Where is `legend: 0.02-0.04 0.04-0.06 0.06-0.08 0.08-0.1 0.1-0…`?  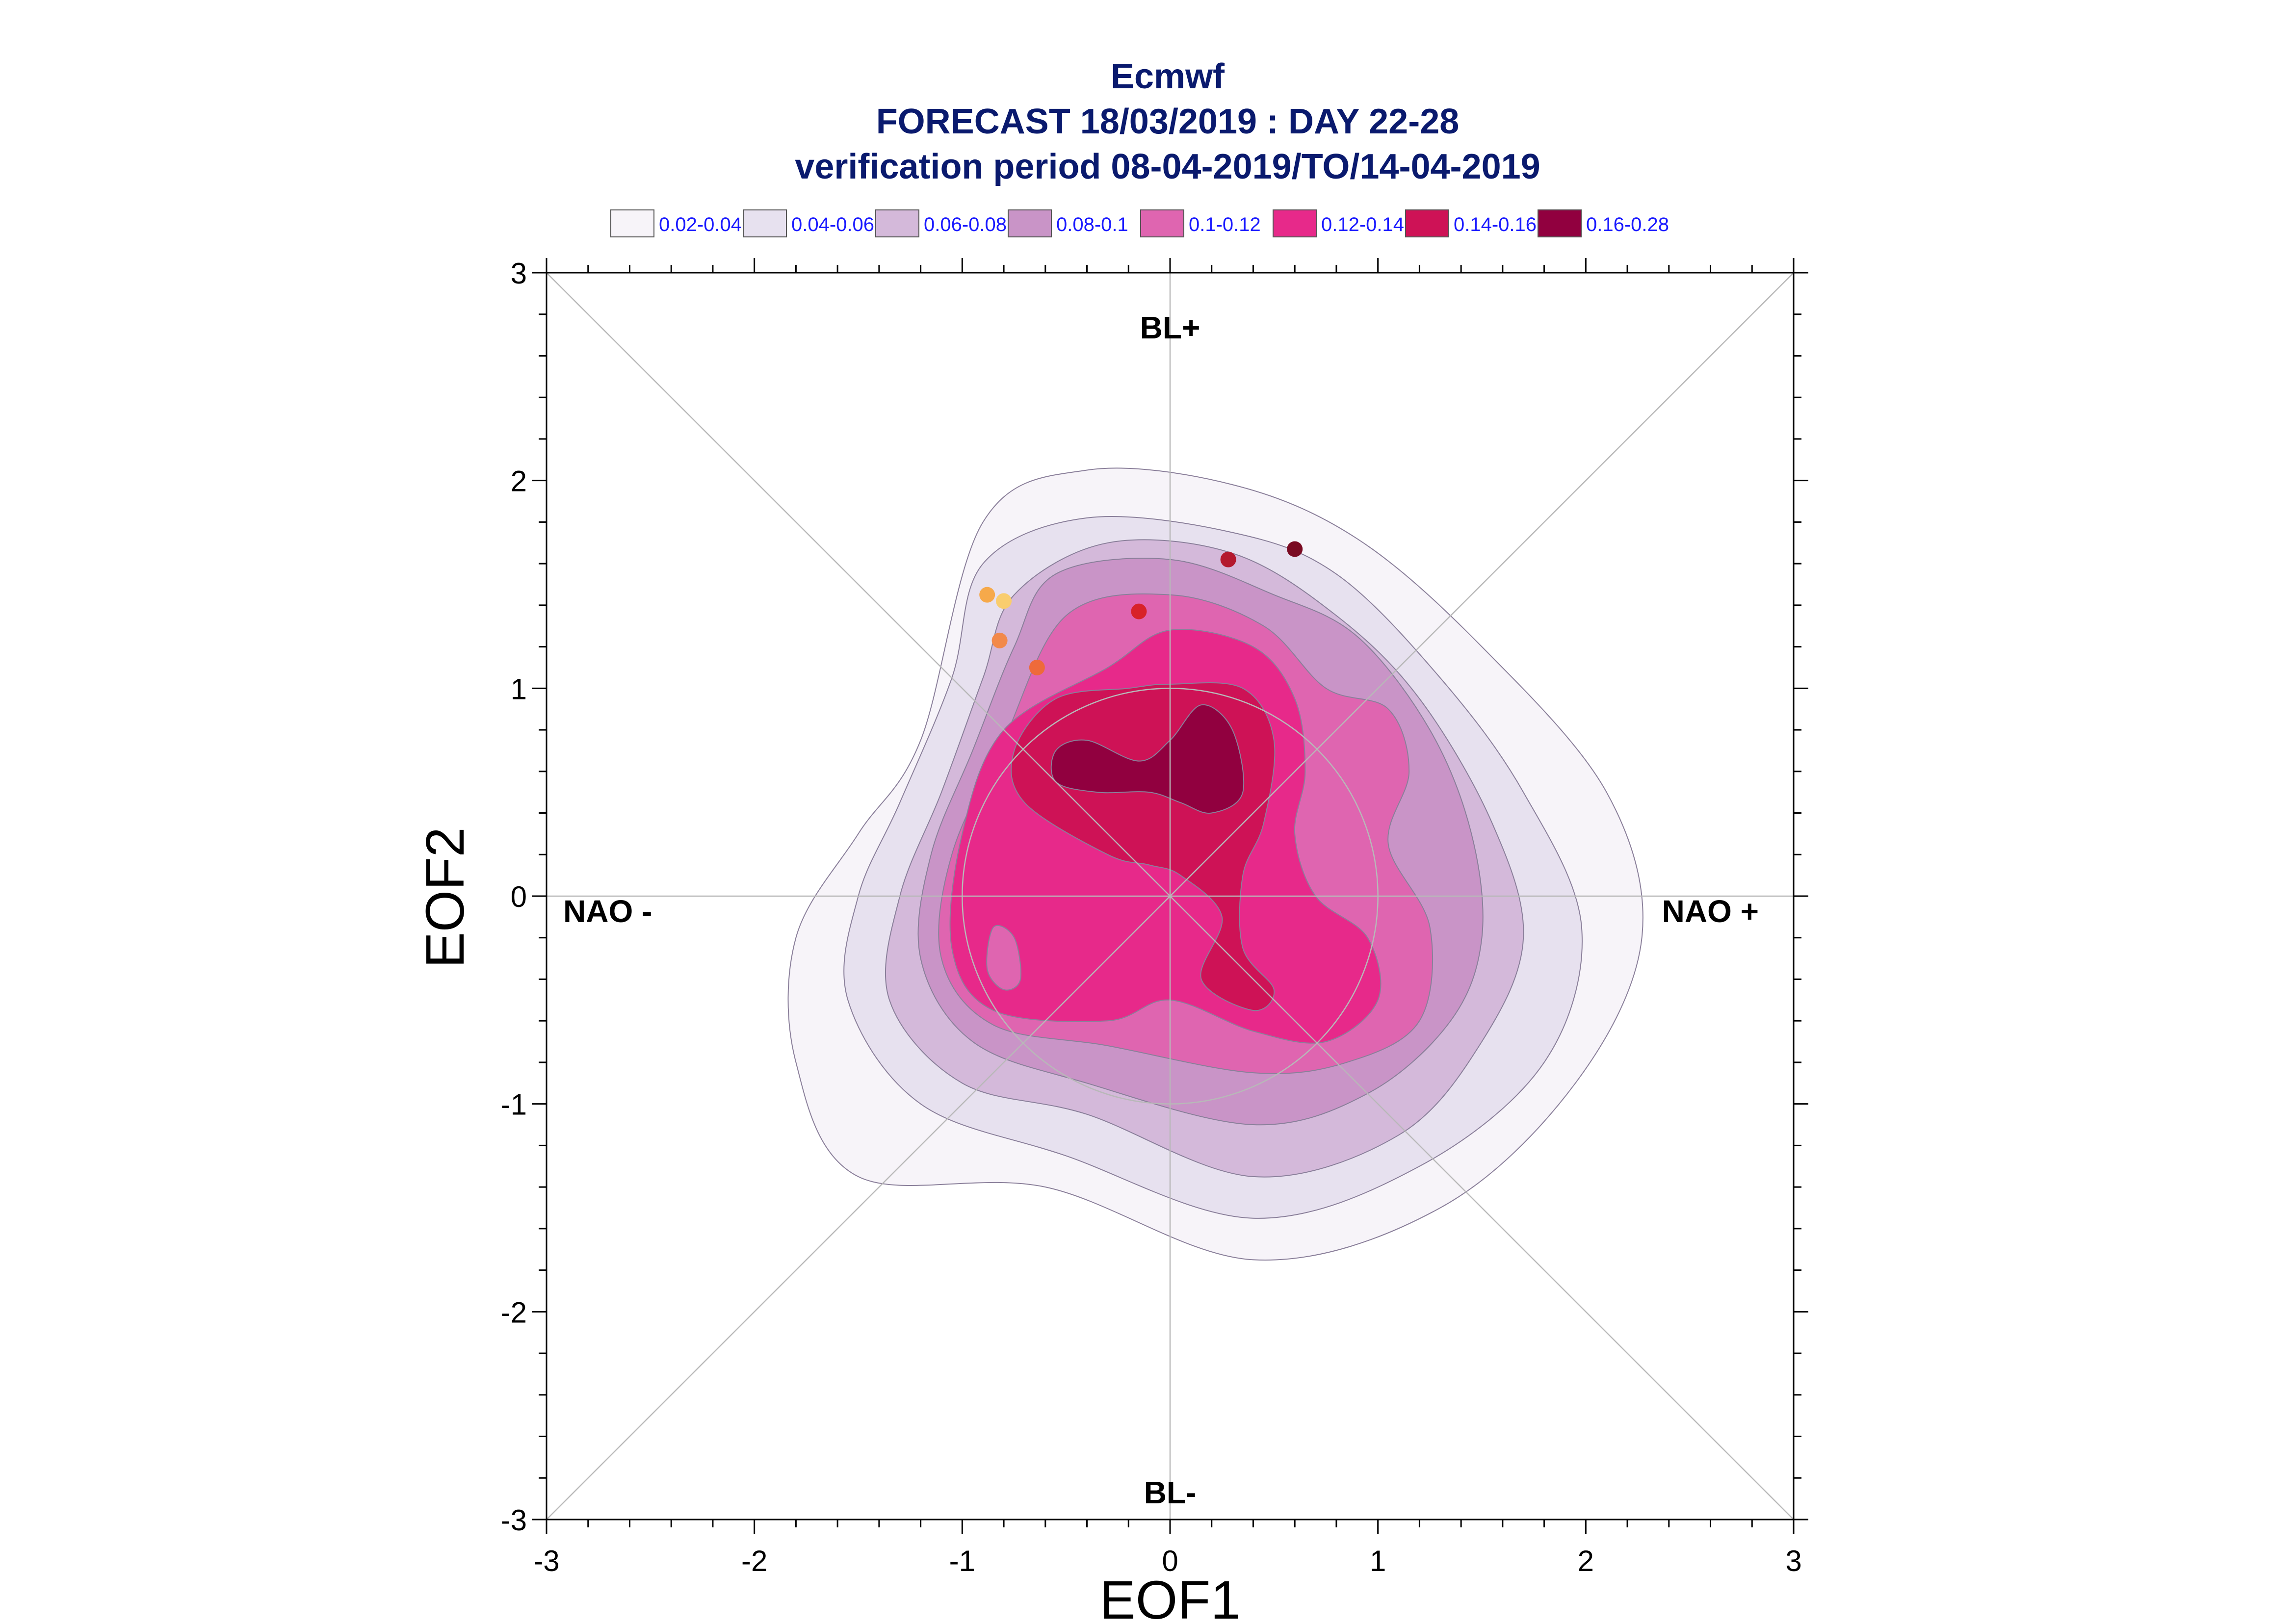 legend: 0.02-0.04 0.04-0.06 0.06-0.08 0.08-0.1 0.1-0… is located at coordinates (1139, 223).